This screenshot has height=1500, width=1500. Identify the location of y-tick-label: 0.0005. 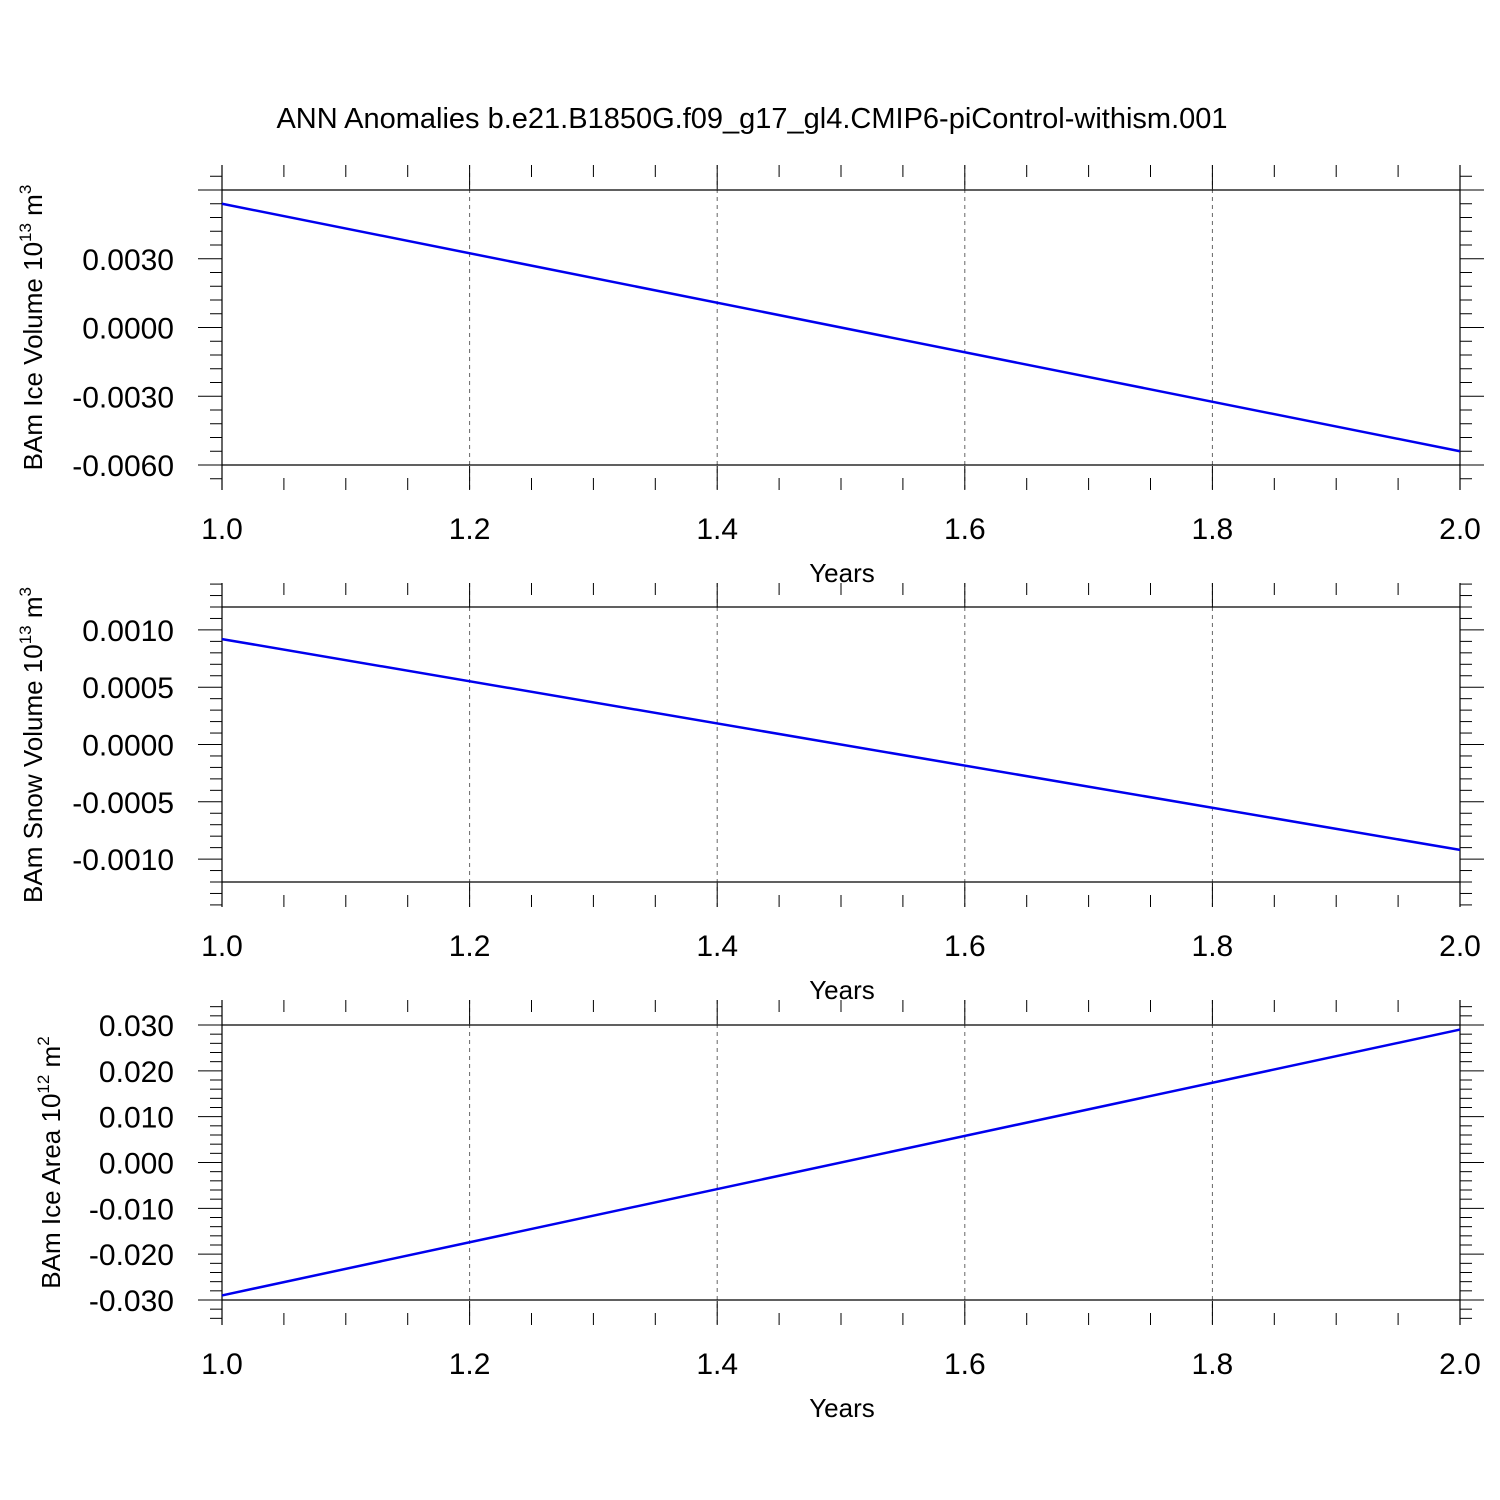
(128, 688).